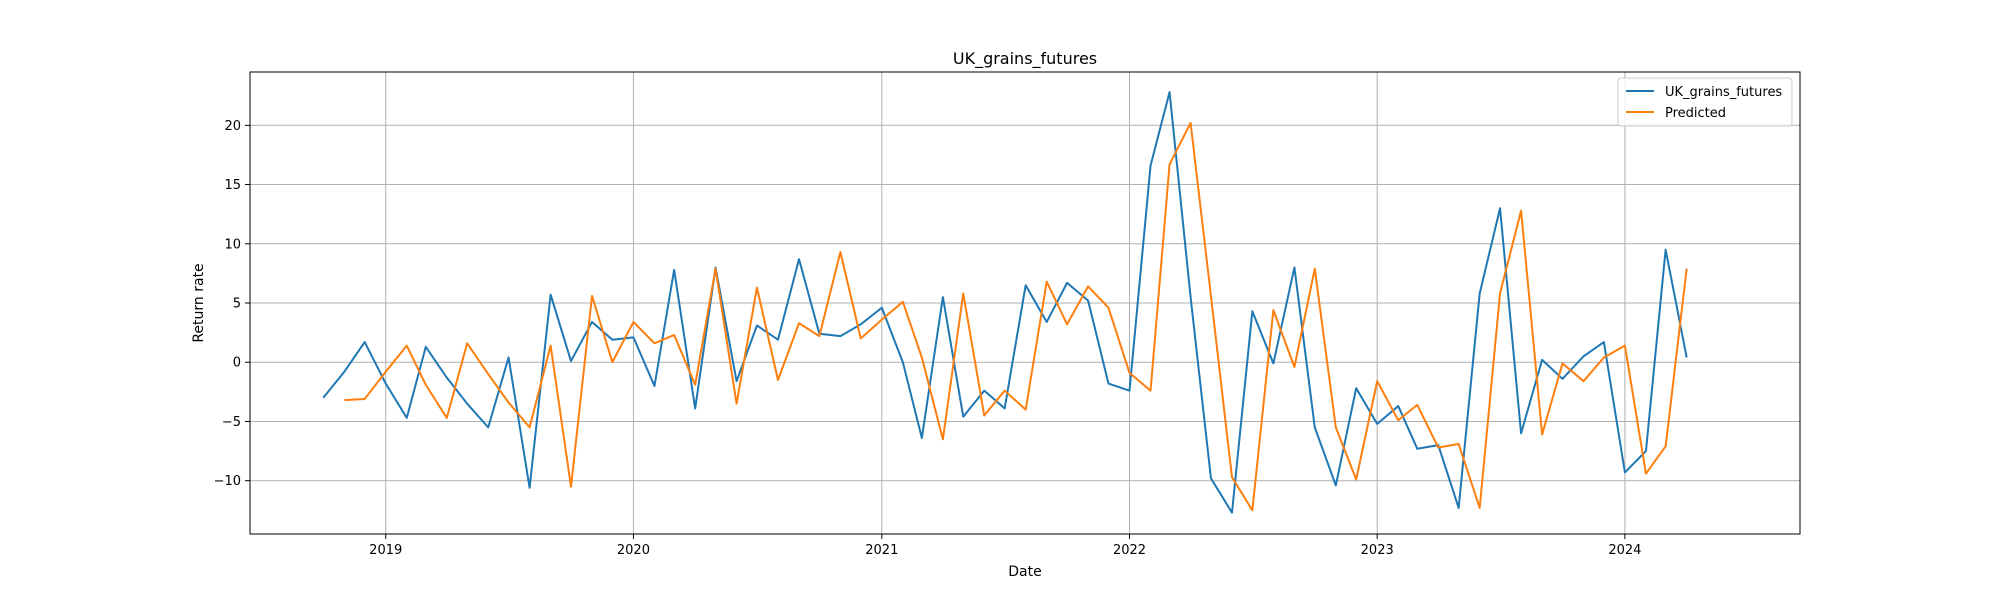  Describe the element at coordinates (1695, 113) in the screenshot. I see `legend-label-predicted: Predicted` at that location.